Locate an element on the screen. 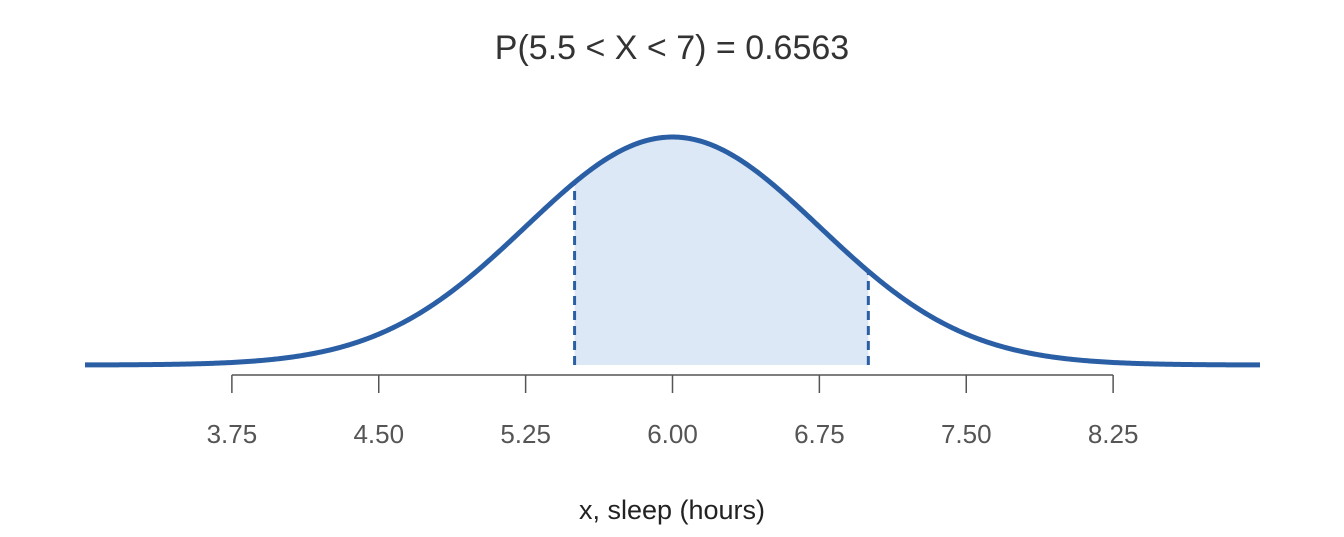  x-tick-label: 6.00 is located at coordinates (672, 434).